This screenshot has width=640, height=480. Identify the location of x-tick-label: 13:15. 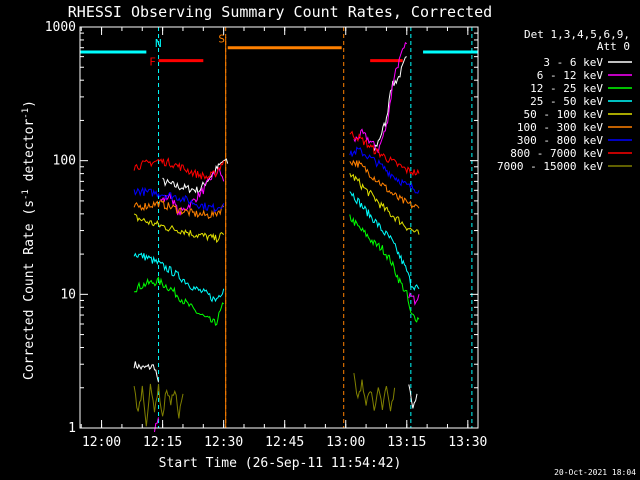
(406, 442).